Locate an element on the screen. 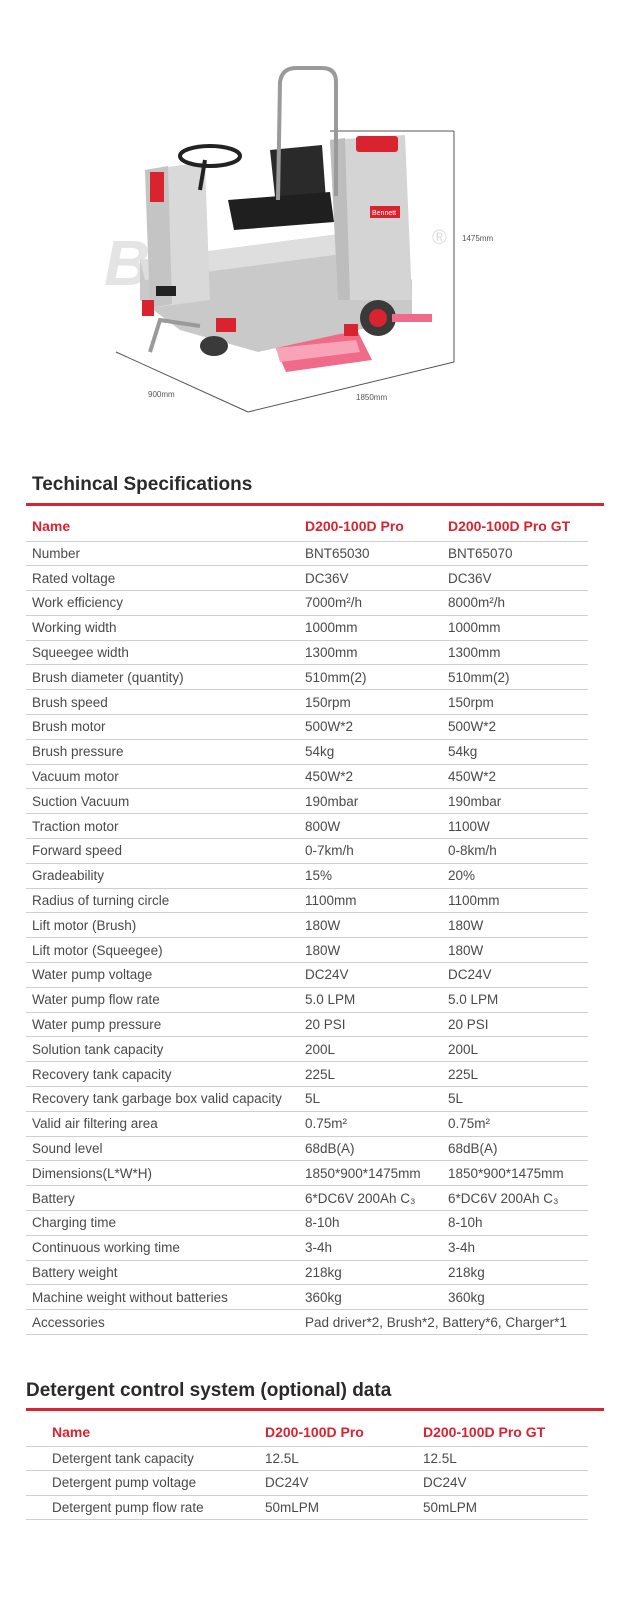 Image resolution: width=629 pixels, height=1600 pixels. spec-name: Accessories is located at coordinates (162, 1322).